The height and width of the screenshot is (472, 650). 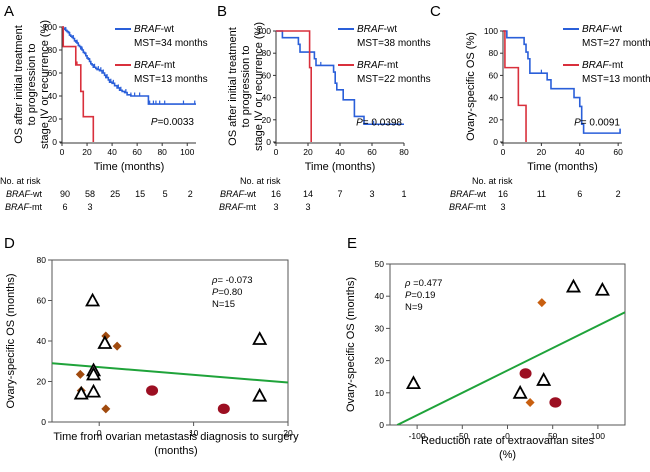 What do you see at coordinates (553, 436) in the screenshot?
I see `x-tick-label: 50` at bounding box center [553, 436].